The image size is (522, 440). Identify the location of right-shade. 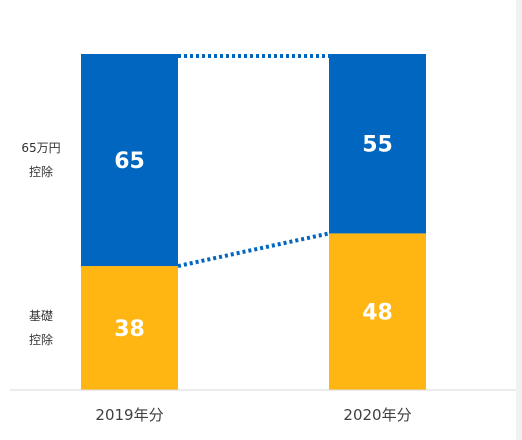
(519, 220).